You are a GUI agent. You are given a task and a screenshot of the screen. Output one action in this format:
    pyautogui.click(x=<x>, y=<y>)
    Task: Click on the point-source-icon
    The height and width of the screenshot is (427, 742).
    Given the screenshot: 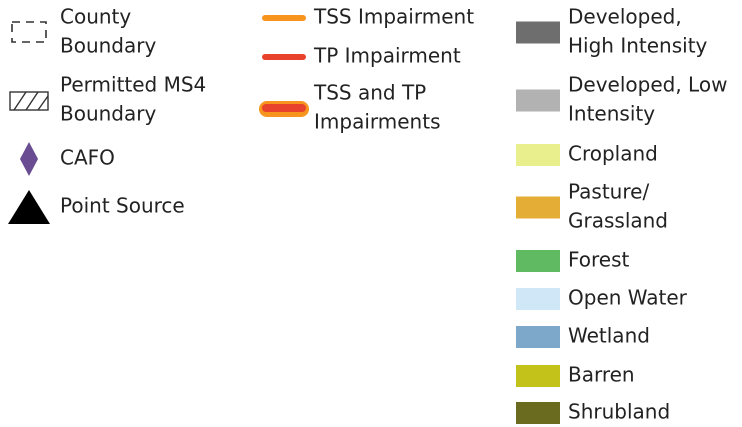 What is the action you would take?
    pyautogui.click(x=29, y=207)
    